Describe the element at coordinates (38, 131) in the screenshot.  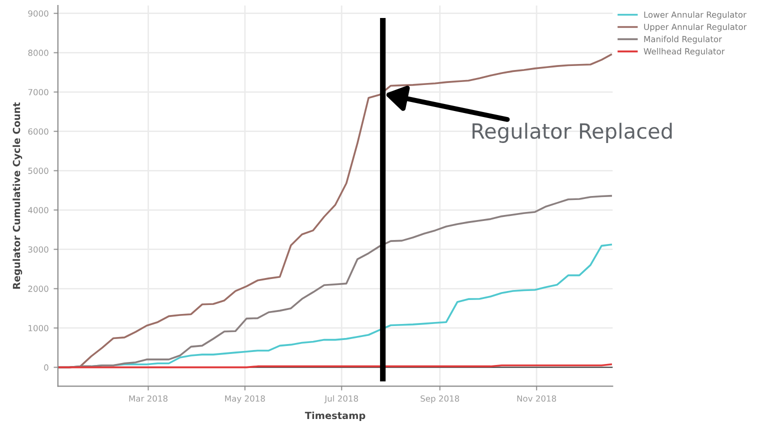
I see `y-tick-label: 6000` at that location.